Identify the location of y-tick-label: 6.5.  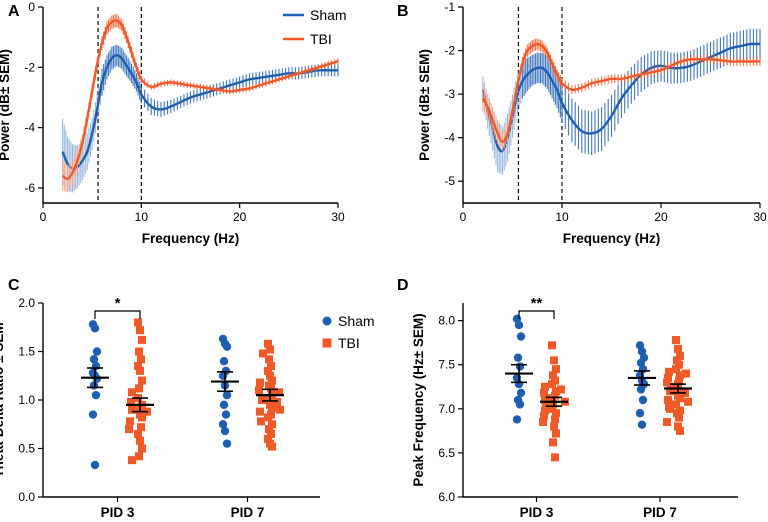
(446, 453).